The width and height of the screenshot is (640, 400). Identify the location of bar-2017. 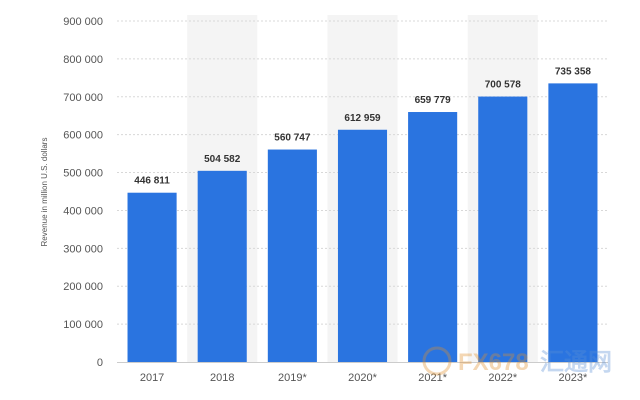
(152, 277).